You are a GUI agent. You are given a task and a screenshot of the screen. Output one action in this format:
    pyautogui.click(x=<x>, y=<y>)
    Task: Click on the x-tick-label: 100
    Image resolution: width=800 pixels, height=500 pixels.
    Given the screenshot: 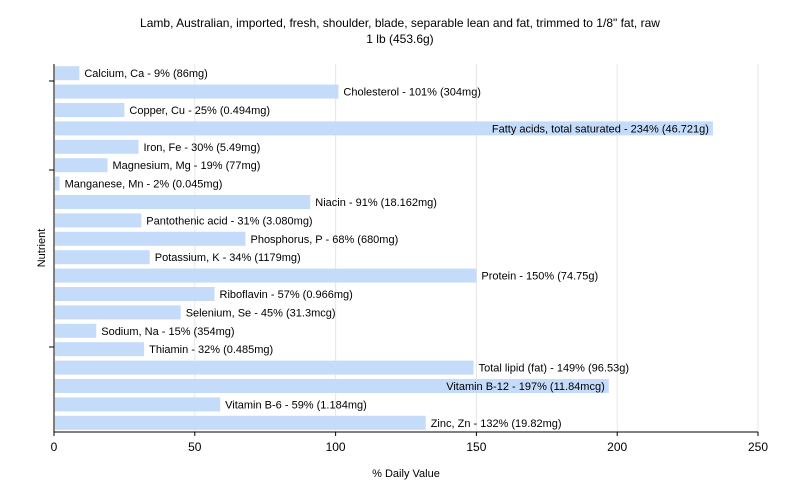 What is the action you would take?
    pyautogui.click(x=336, y=447)
    